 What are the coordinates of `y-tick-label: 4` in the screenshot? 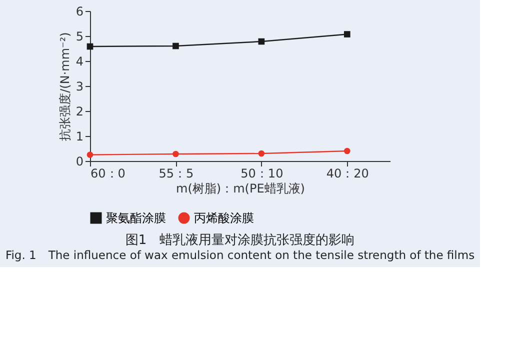 It's located at (80, 61).